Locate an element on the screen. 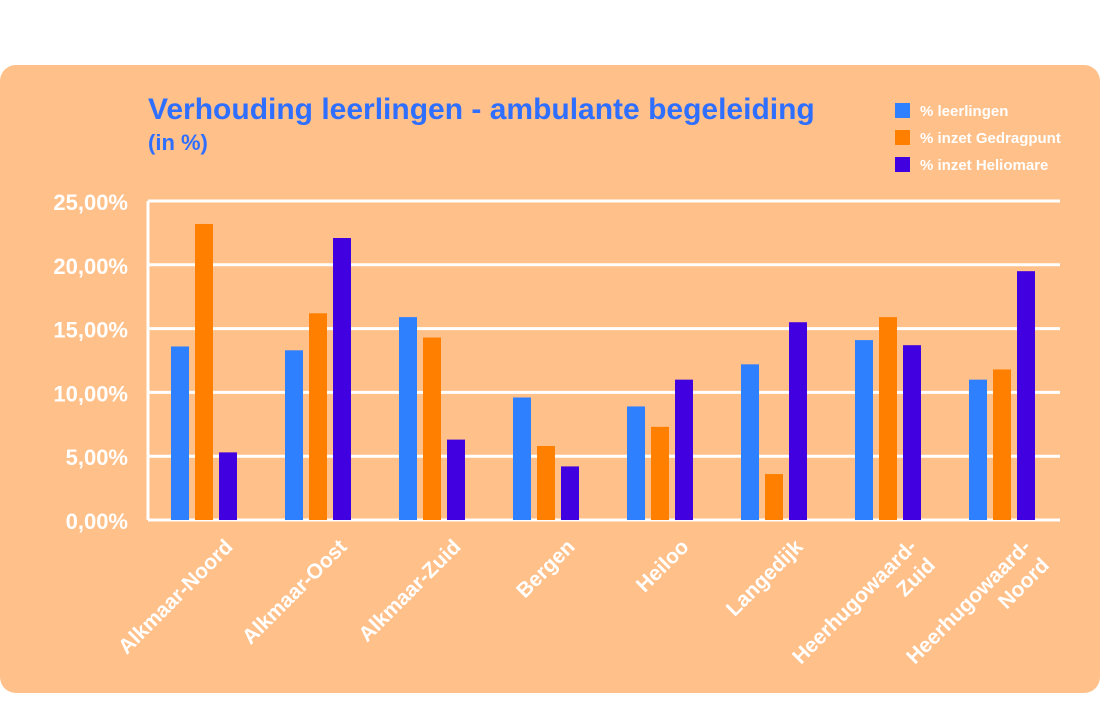 Image resolution: width=1100 pixels, height=705 pixels. legend-label: % inzet Heliomare is located at coordinates (984, 165).